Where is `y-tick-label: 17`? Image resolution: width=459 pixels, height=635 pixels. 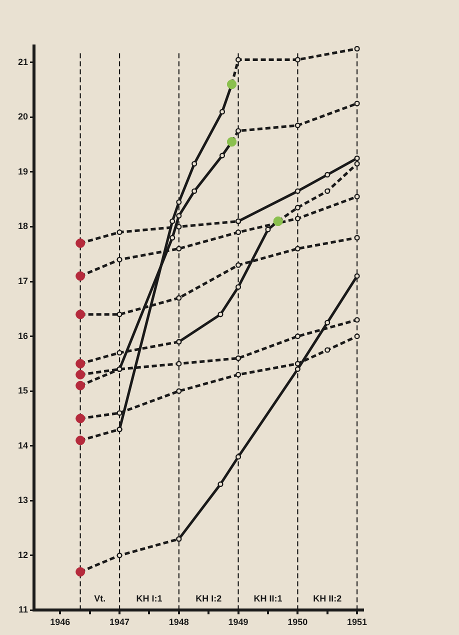
y-tick-label: 17 is located at coordinates (23, 281).